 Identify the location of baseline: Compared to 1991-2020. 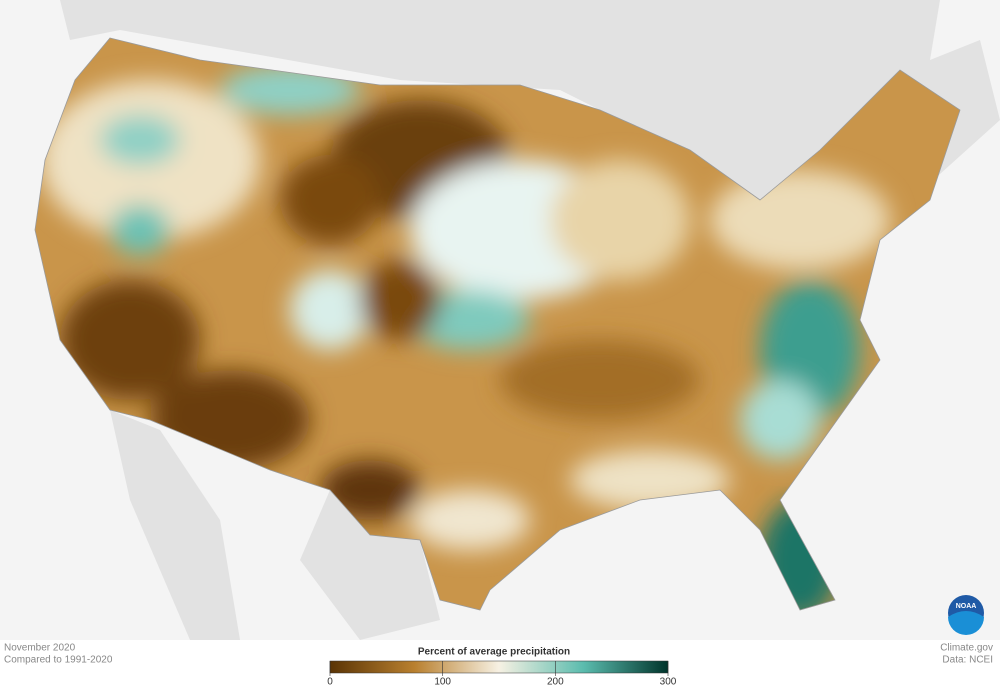
(58, 660).